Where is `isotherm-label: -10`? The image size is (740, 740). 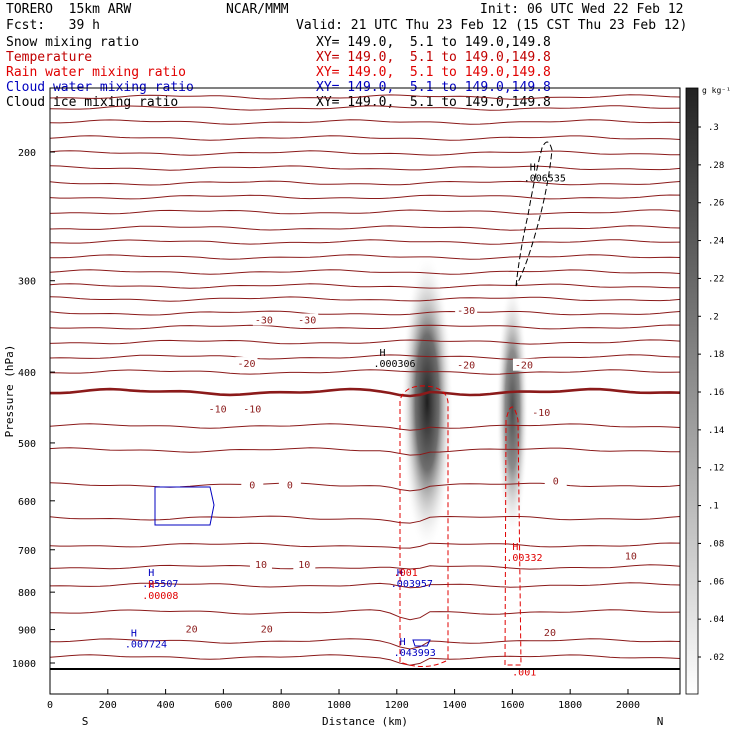 isotherm-label: -10 is located at coordinates (218, 409).